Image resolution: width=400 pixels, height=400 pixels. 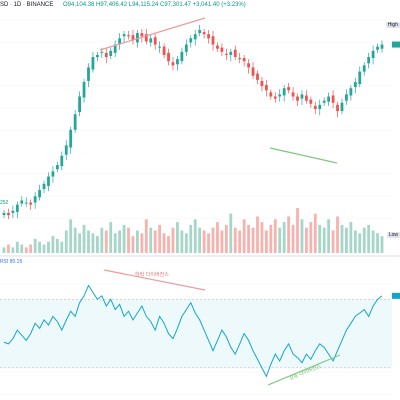 I want to click on rsi-bearish-divergence-line, so click(x=154, y=280).